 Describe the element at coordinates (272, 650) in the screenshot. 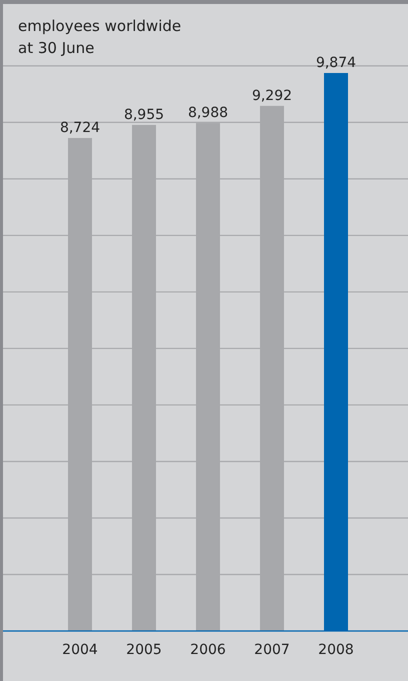

I see `x-tick-label: 2007` at that location.